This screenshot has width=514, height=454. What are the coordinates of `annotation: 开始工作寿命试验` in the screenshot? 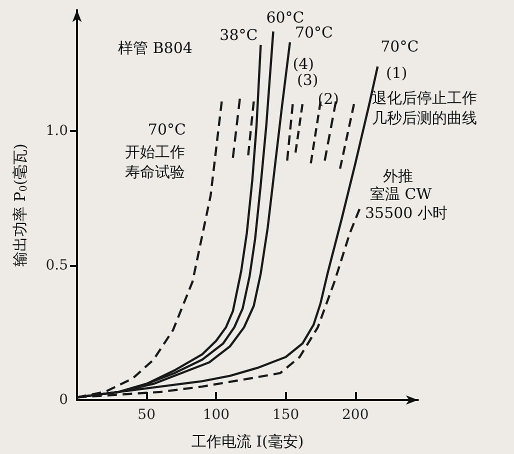 It's located at (155, 162).